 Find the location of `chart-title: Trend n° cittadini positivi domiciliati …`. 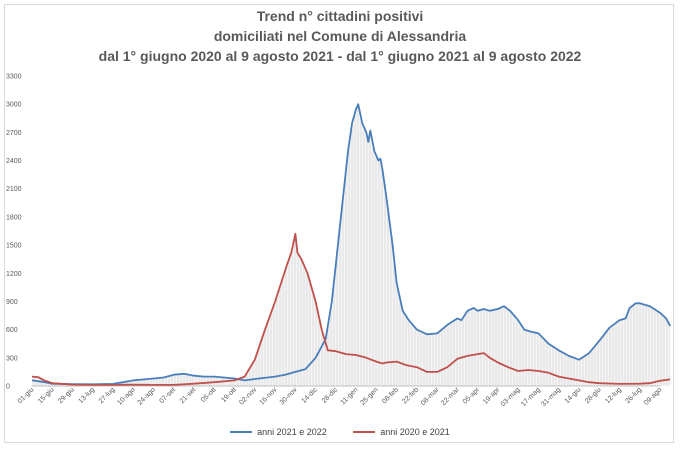

chart-title: Trend n° cittadini positivi domiciliati … is located at coordinates (340, 36).